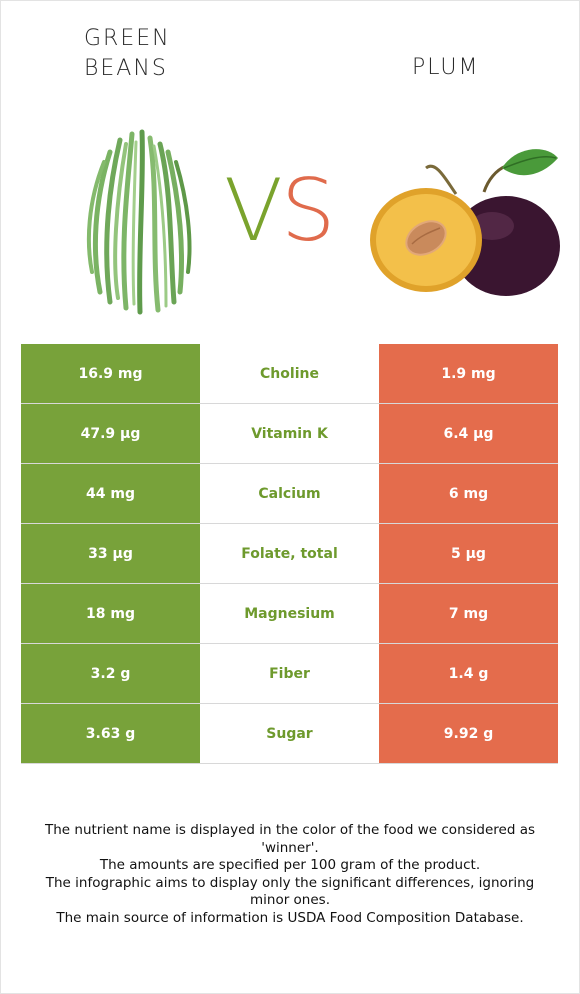 This screenshot has height=994, width=580. I want to click on table-row: 3.2 g Fiber 1.4 g, so click(289, 673).